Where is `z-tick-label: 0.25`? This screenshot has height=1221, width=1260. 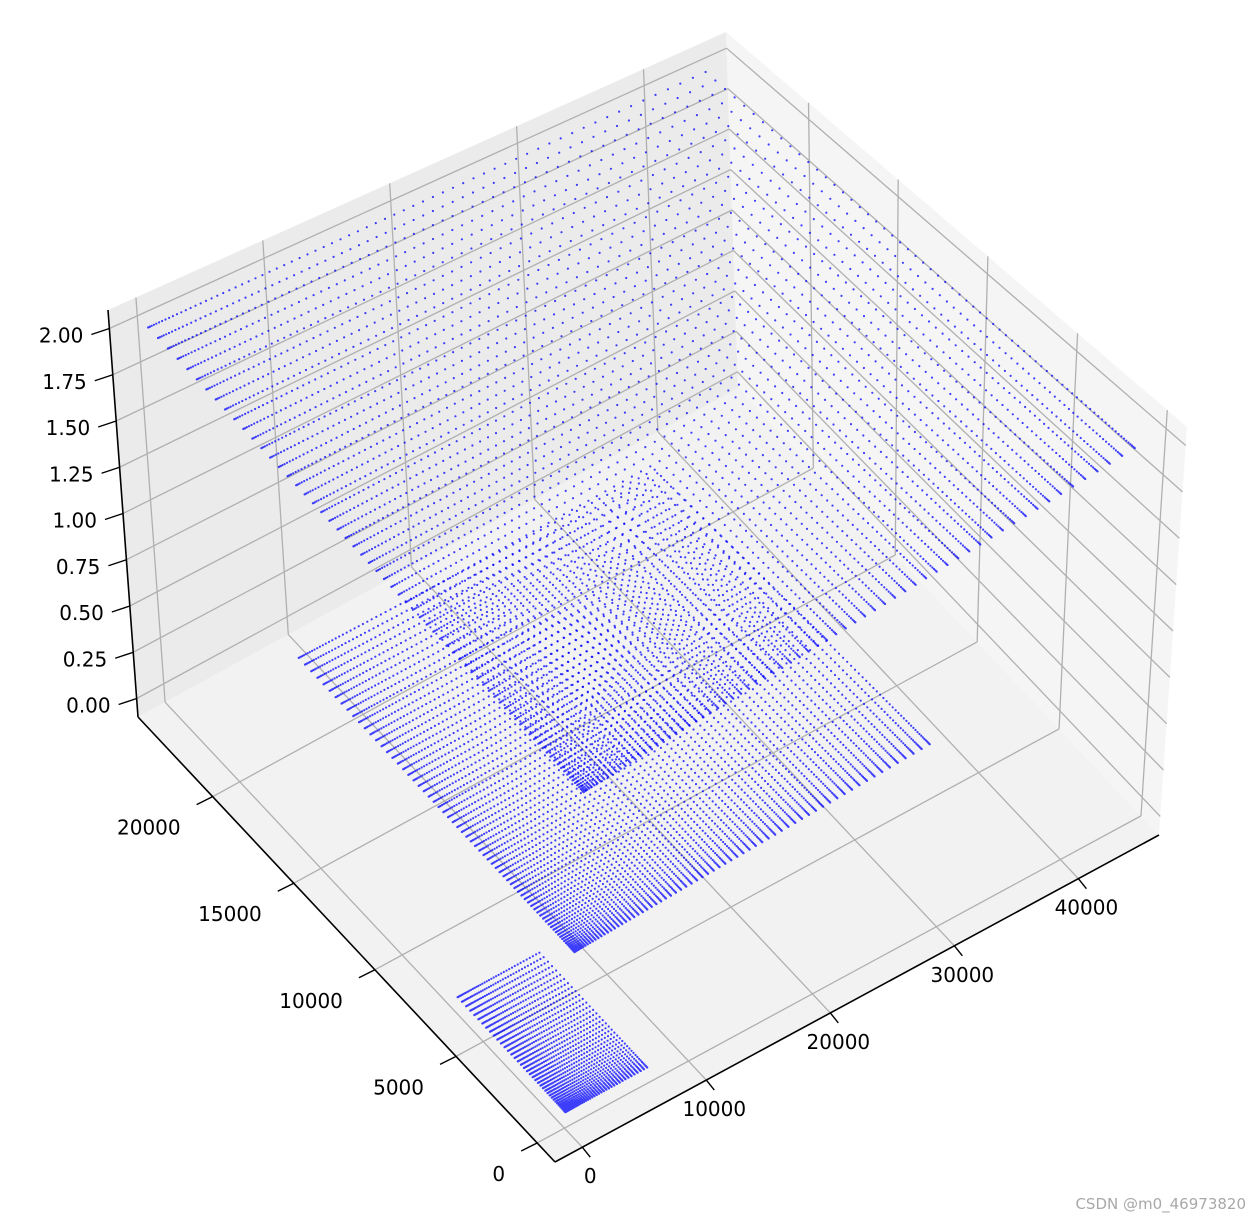
z-tick-label: 0.25 is located at coordinates (85, 659).